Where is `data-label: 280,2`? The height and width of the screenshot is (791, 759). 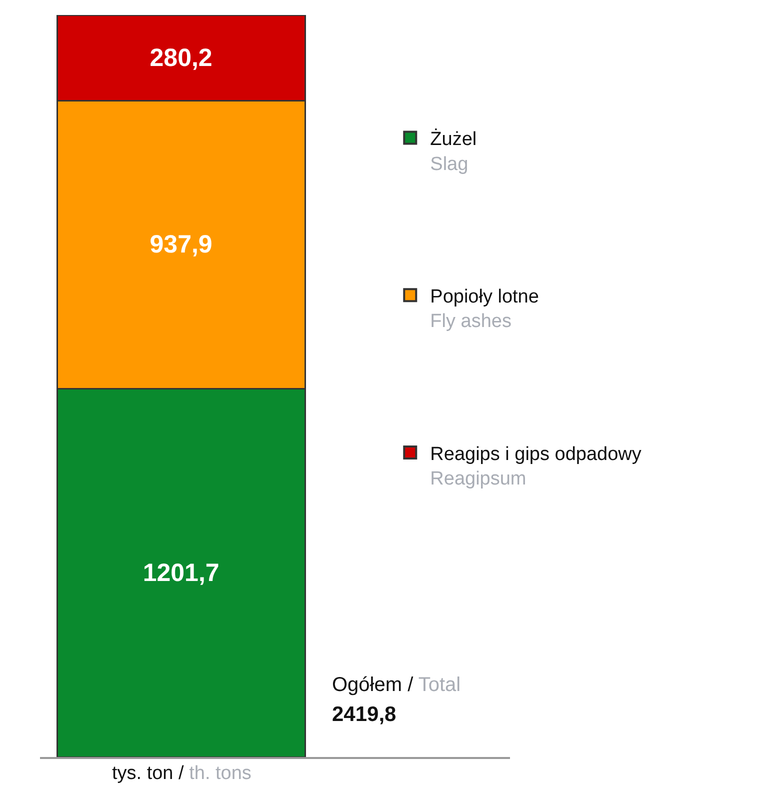 data-label: 280,2 is located at coordinates (181, 58).